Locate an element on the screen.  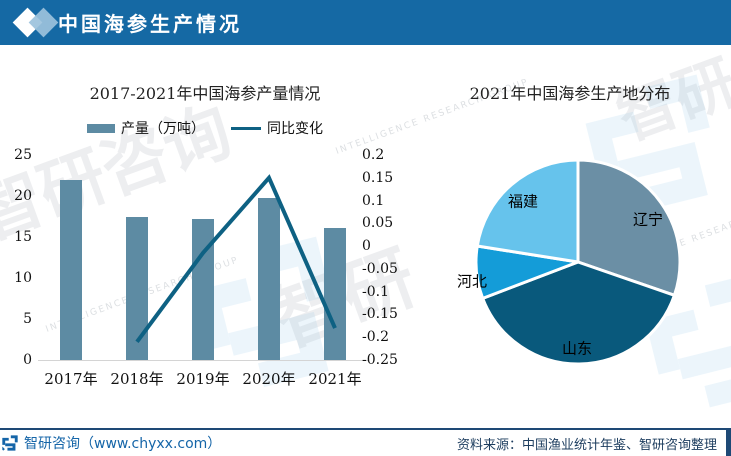
right-axis-tick: 0 is located at coordinates (366, 246).